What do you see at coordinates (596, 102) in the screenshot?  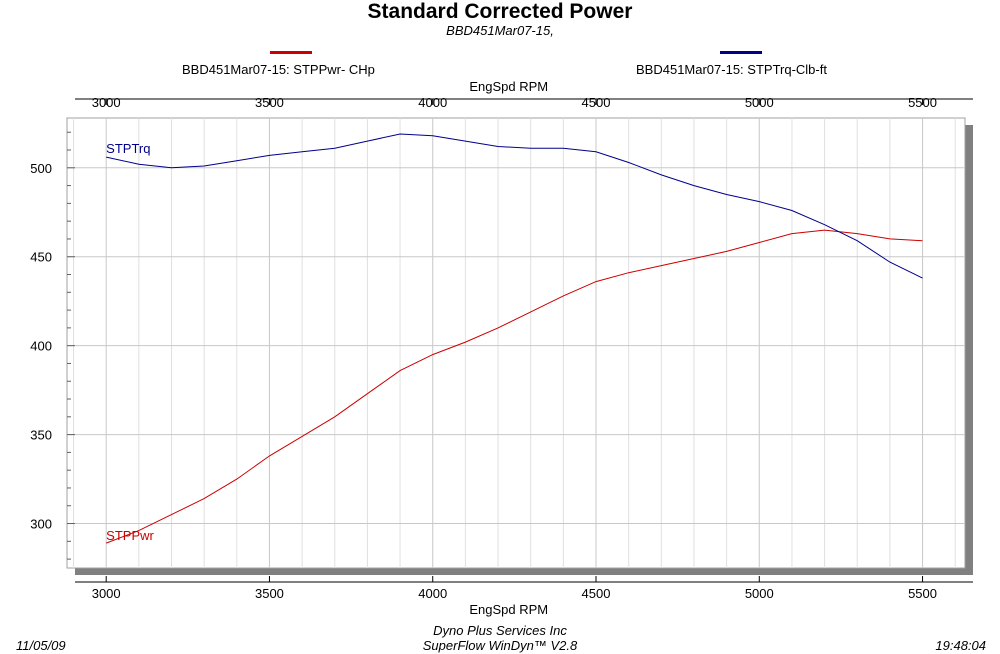 I see `top-x-tick-label: 4500` at bounding box center [596, 102].